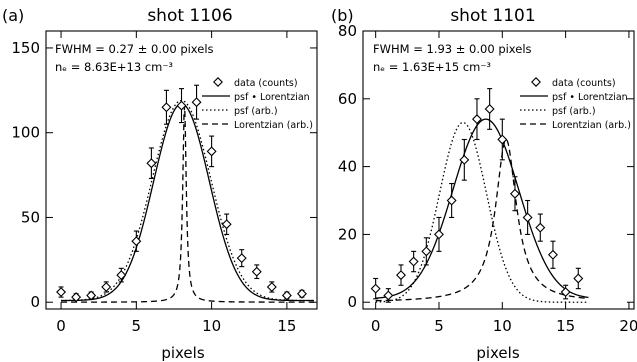 The height and width of the screenshot is (362, 637). What do you see at coordinates (590, 97) in the screenshot?
I see `legend-label-b: psf • Lorentzian` at bounding box center [590, 97].